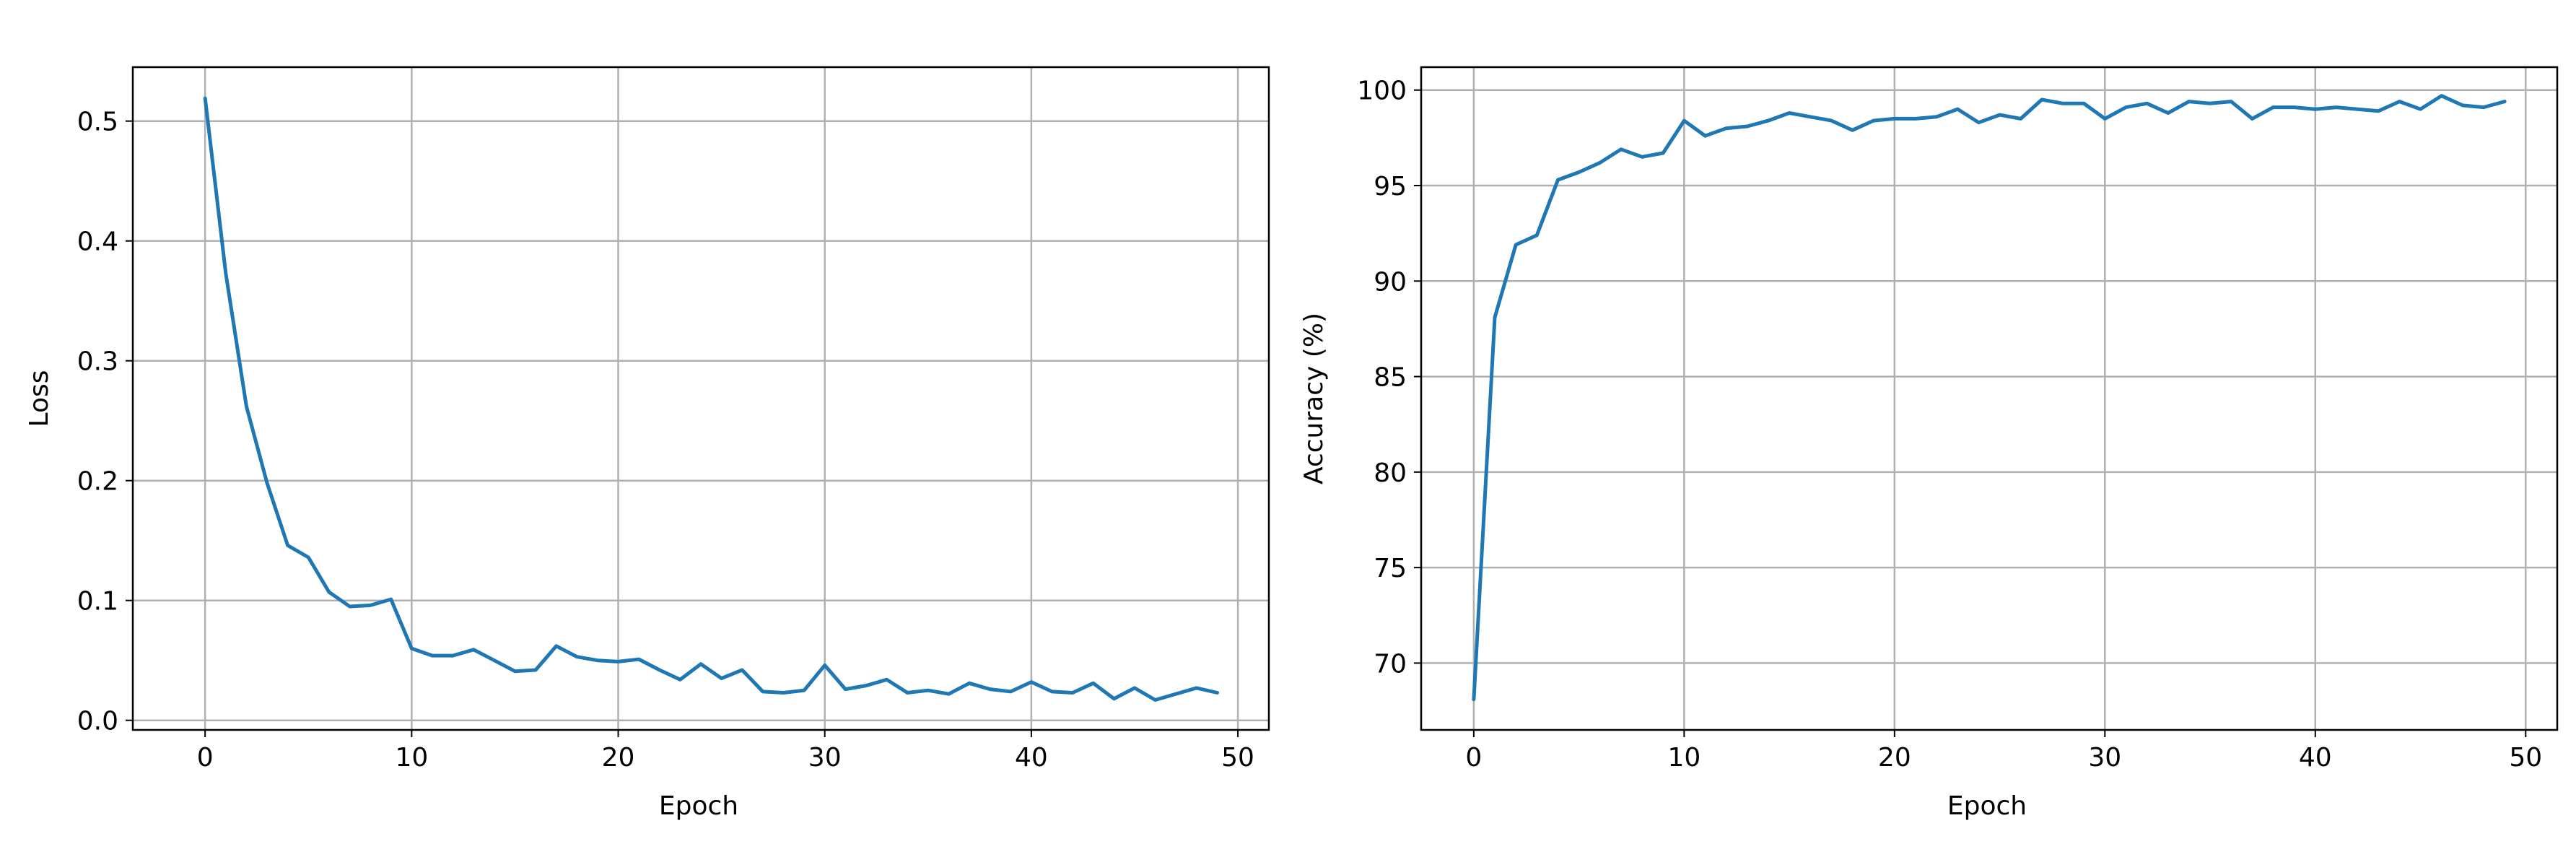  I want to click on y-tick-label: 0.2, so click(97, 482).